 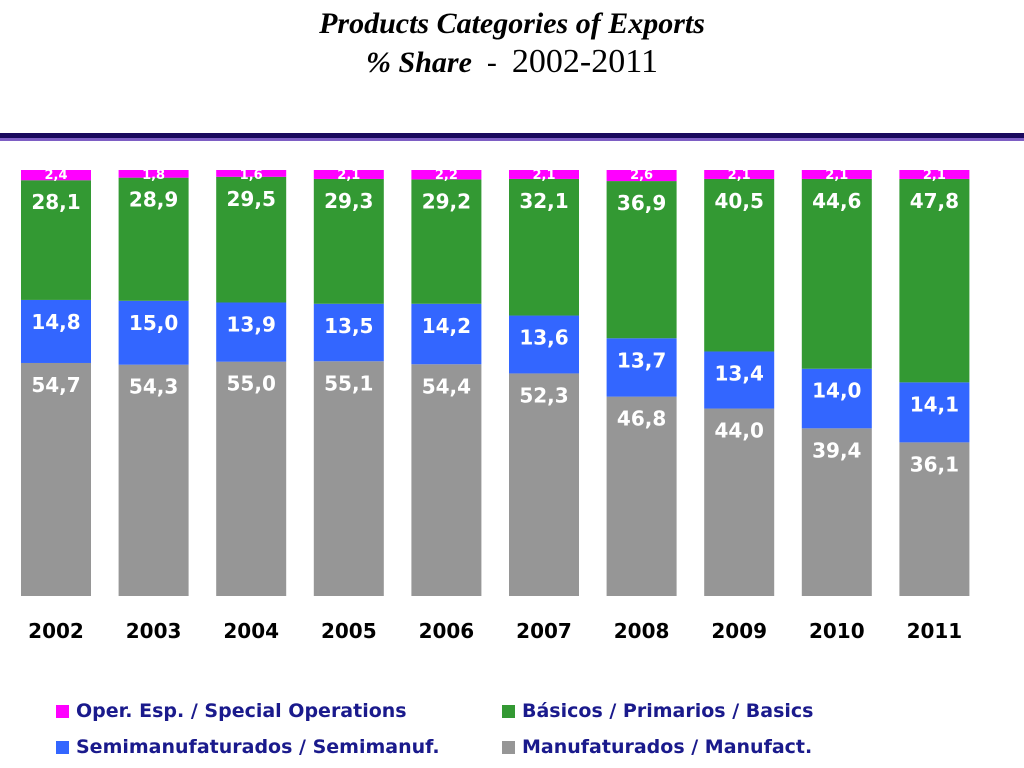 What do you see at coordinates (251, 384) in the screenshot?
I see `data-label-manufact-2004: 55,0` at bounding box center [251, 384].